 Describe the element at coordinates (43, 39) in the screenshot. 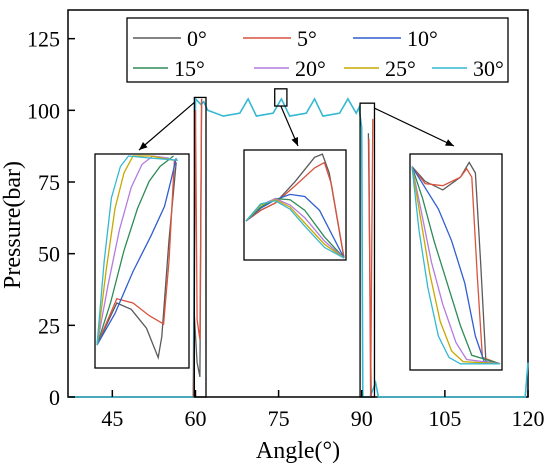

I see `y-tick-label: 125` at that location.